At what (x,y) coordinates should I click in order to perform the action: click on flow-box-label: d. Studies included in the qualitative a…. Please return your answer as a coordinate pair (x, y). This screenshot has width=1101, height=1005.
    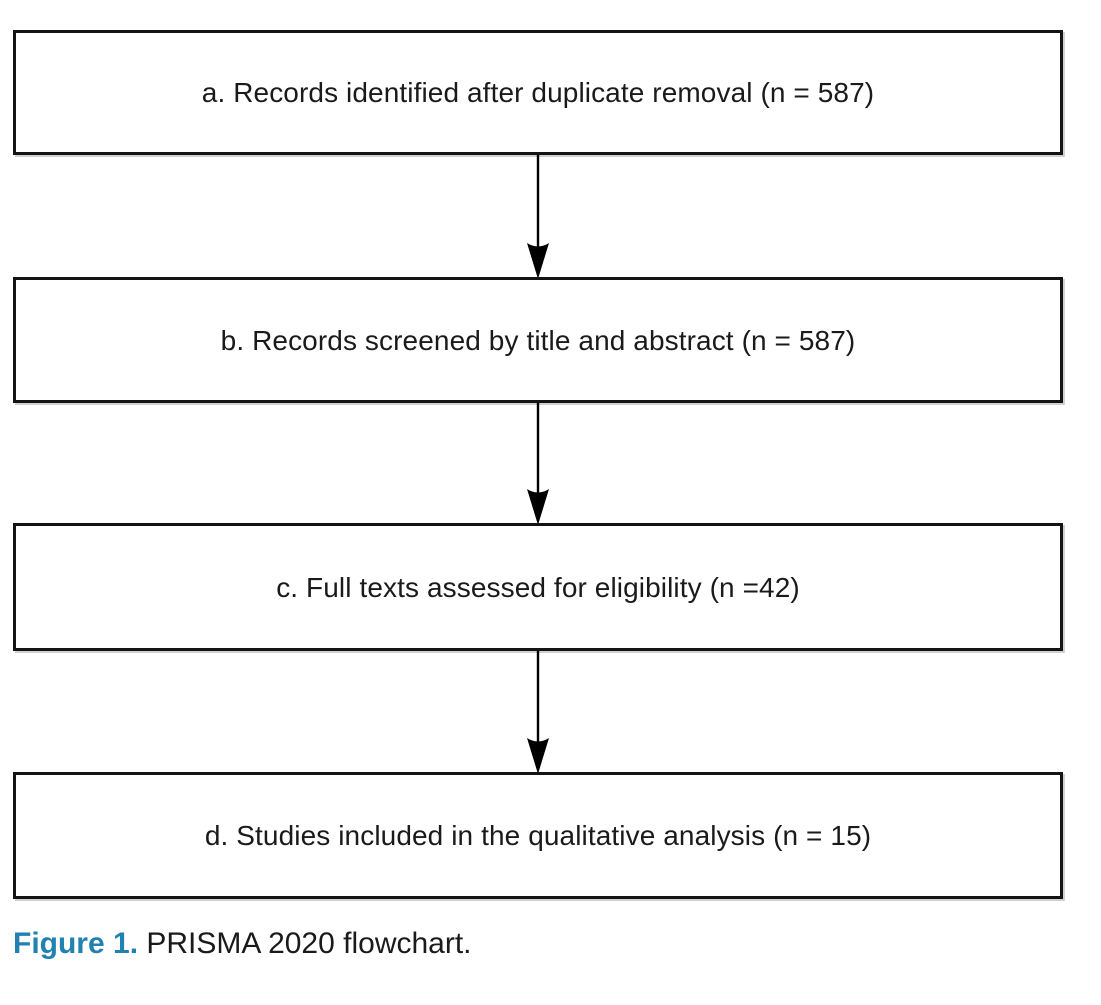
    Looking at the image, I should click on (538, 835).